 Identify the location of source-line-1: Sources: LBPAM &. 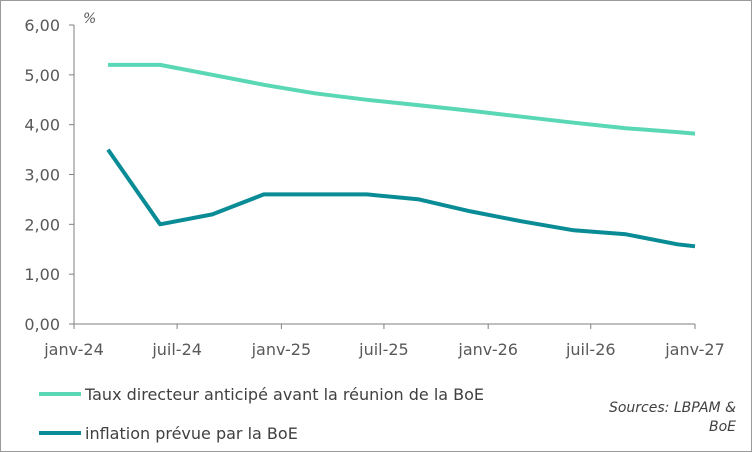
(672, 408).